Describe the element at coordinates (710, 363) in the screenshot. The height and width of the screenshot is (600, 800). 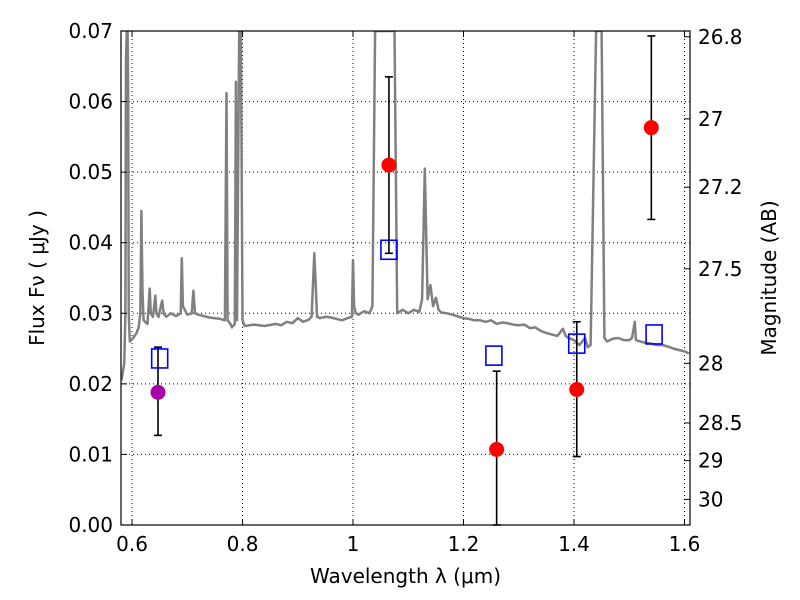
I see `right-tick-label: 28` at that location.